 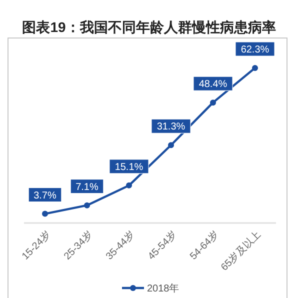 I want to click on data-label: 7.1%, so click(x=87, y=187).